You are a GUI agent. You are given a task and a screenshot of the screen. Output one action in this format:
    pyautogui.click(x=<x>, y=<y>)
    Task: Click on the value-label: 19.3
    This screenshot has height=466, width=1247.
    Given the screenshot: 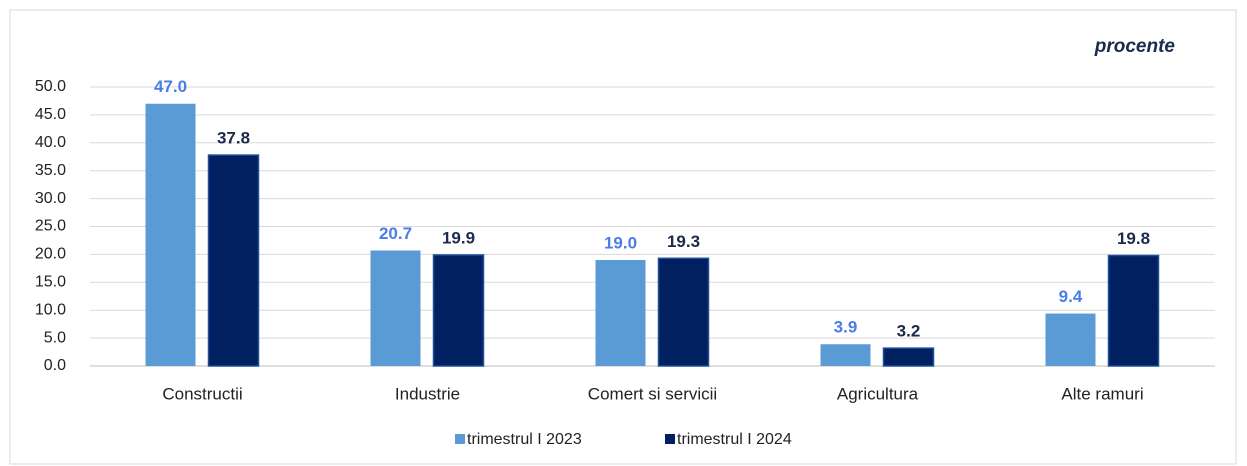 What is the action you would take?
    pyautogui.click(x=683, y=241)
    